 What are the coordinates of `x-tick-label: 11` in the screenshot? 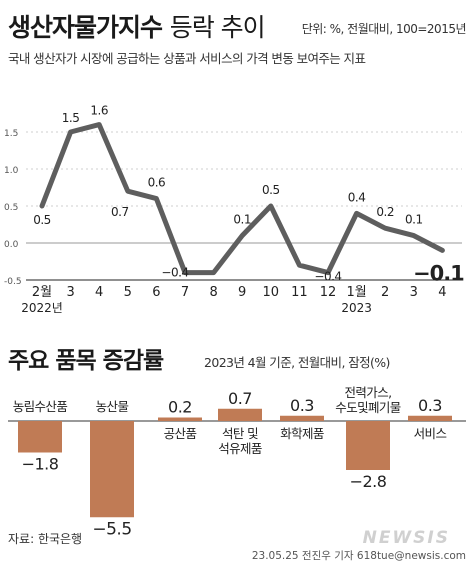 It's located at (299, 292).